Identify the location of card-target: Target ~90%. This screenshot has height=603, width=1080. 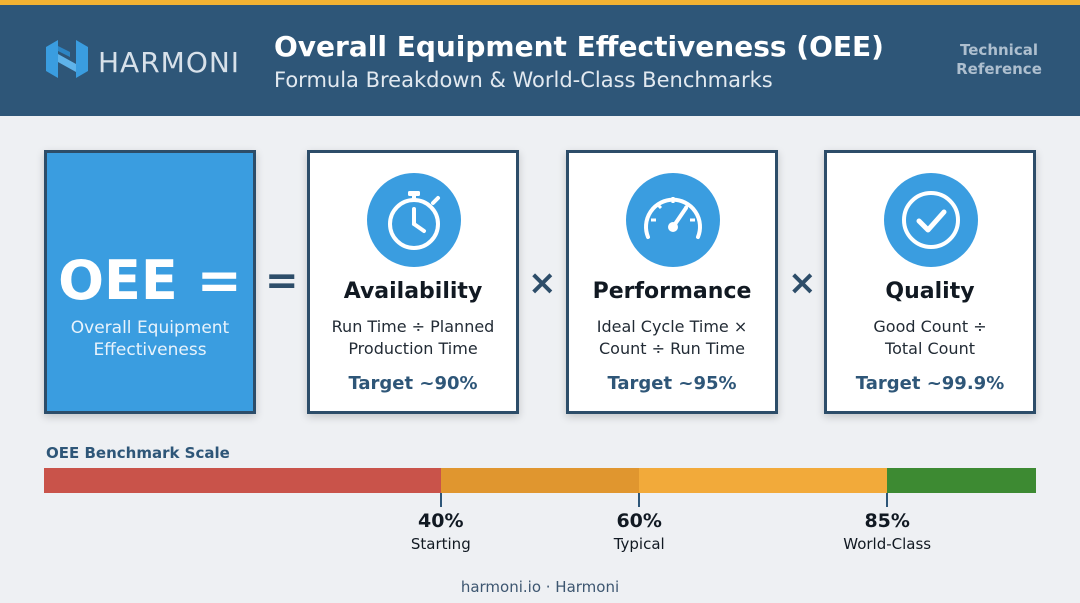
(413, 383).